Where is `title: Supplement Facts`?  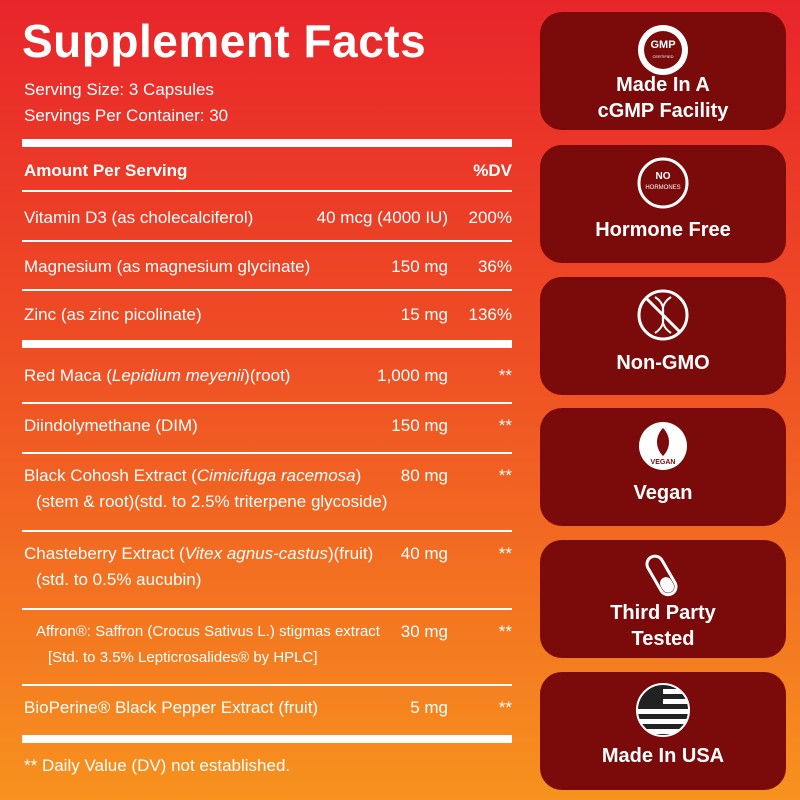 title: Supplement Facts is located at coordinates (224, 41).